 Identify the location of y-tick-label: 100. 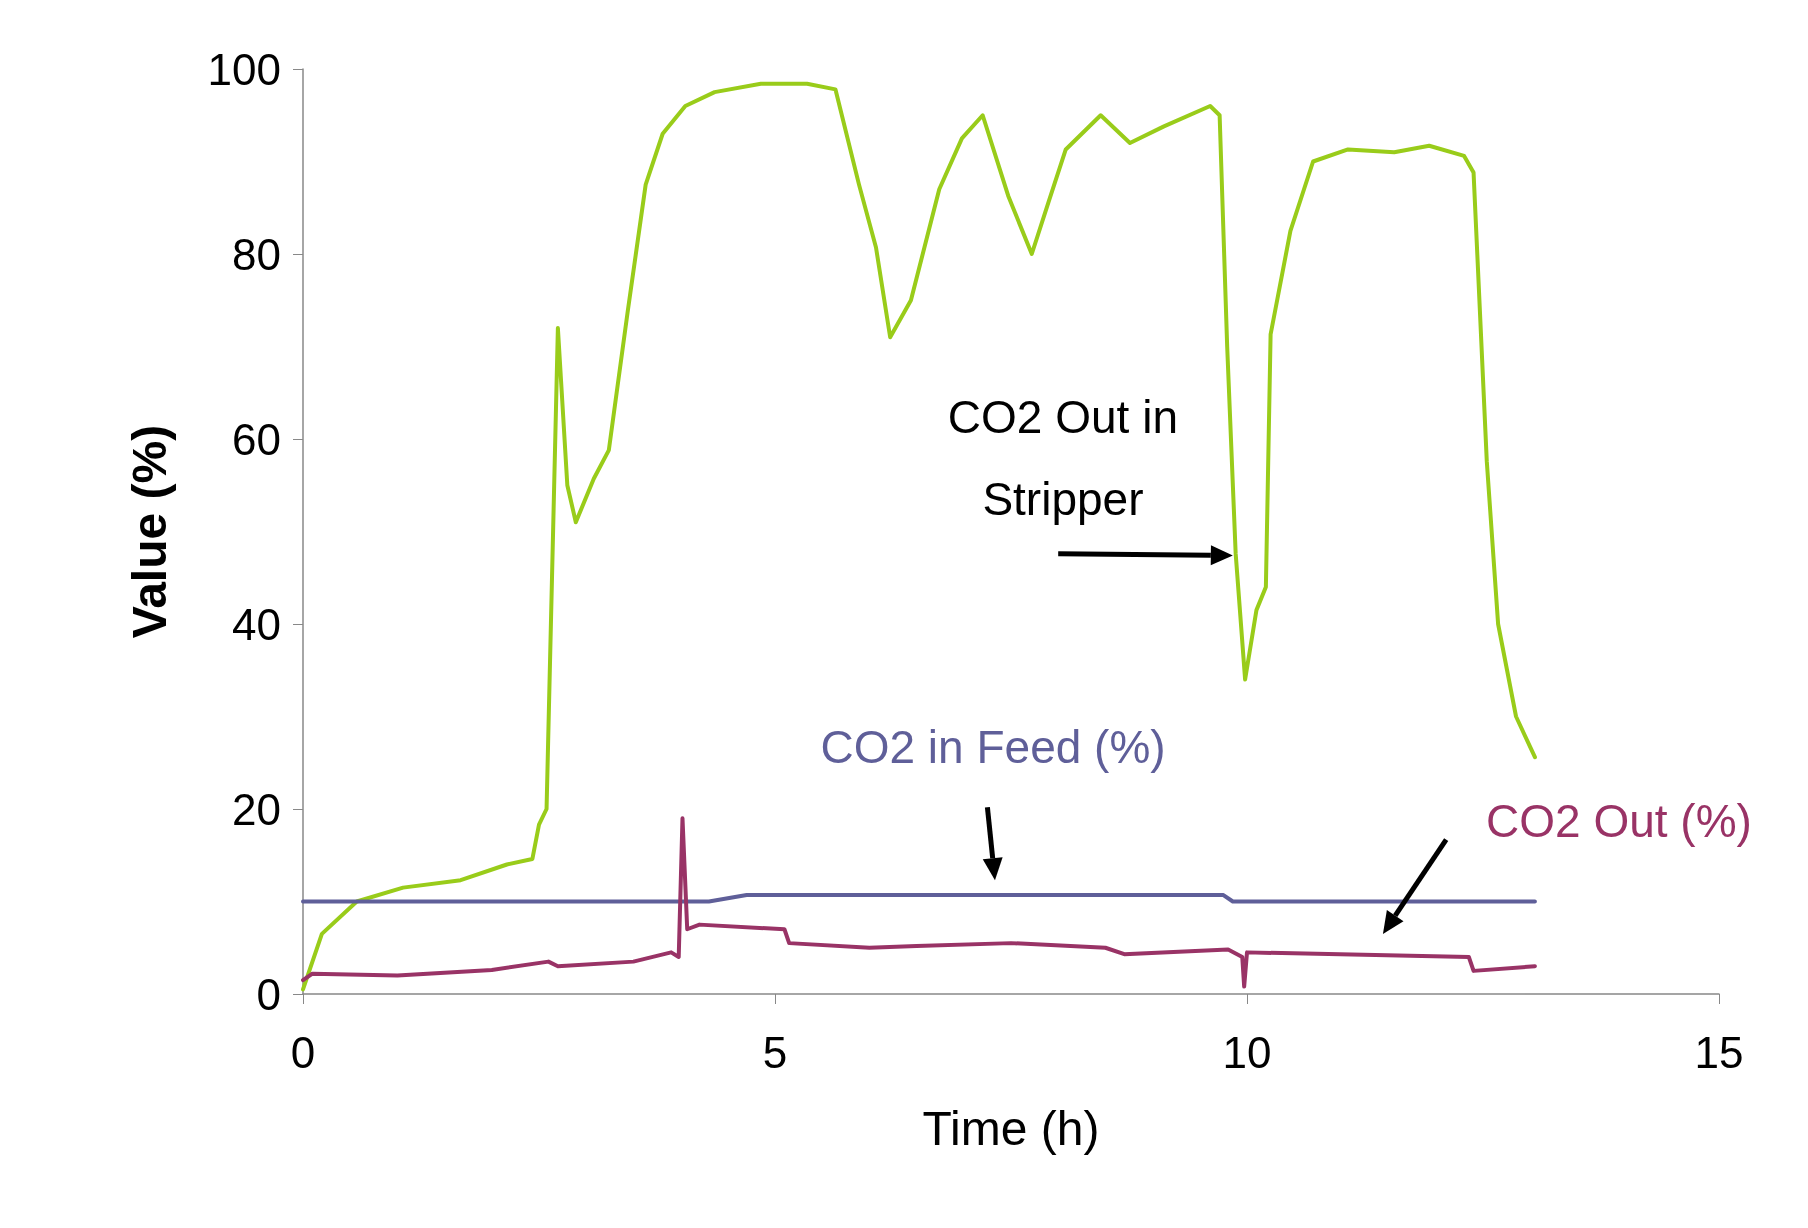
(244, 69).